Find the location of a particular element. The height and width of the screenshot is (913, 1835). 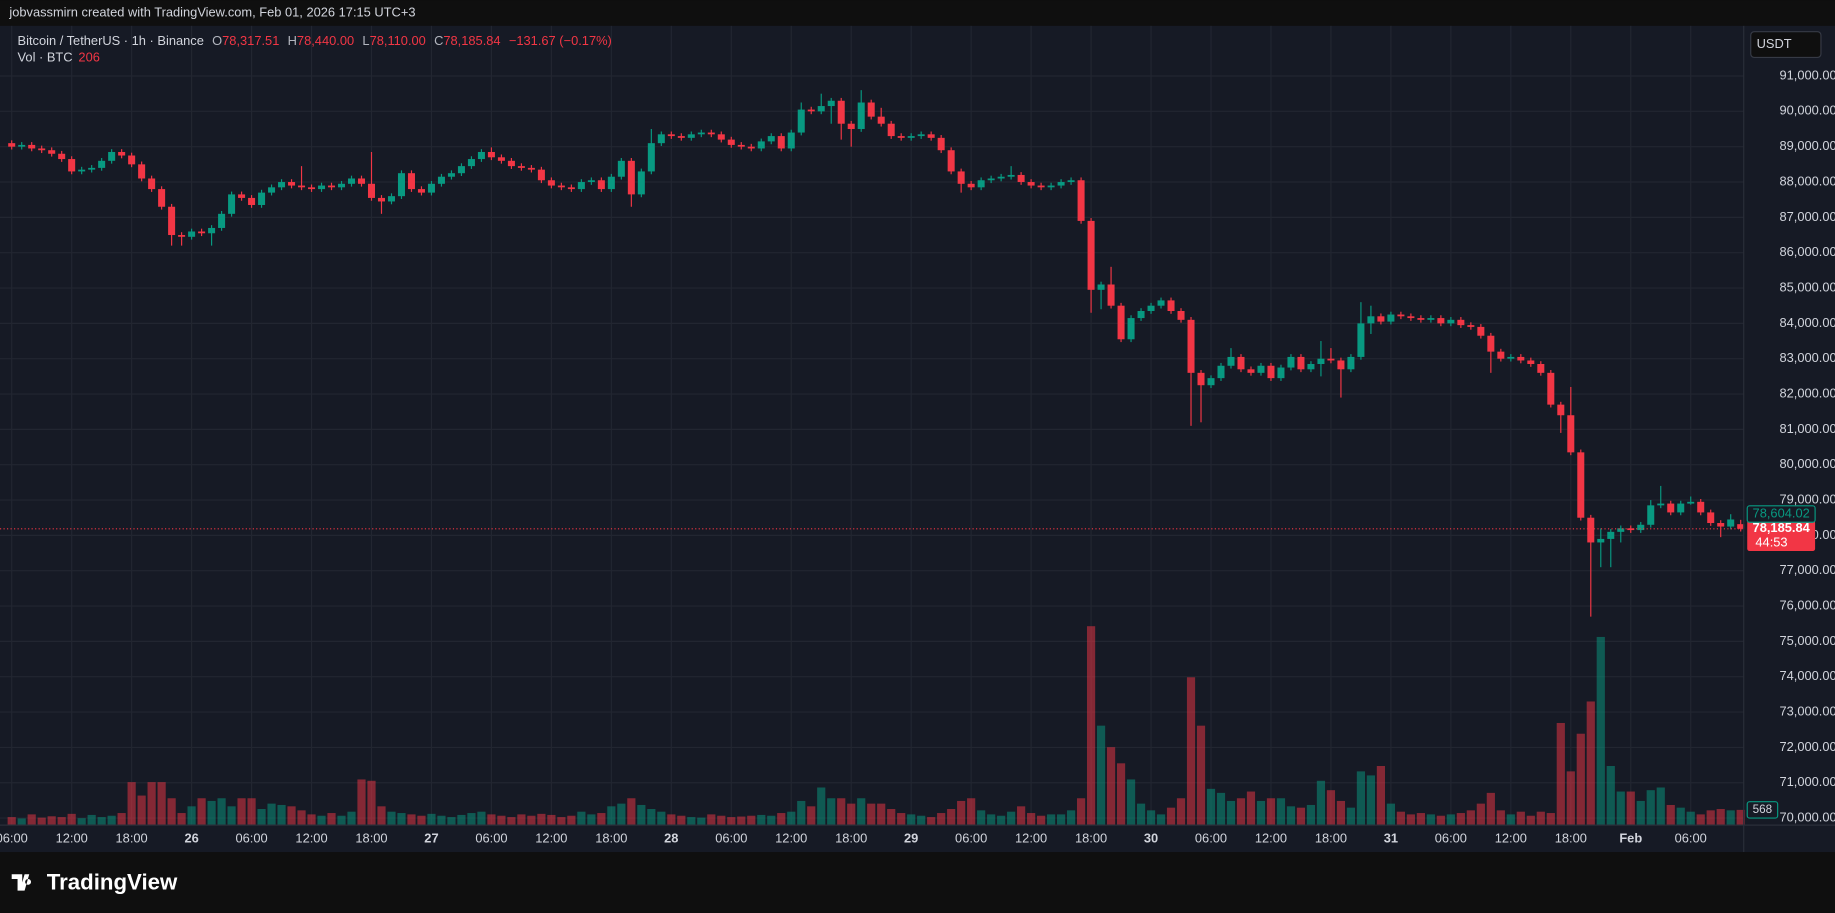

x-tick-label: 06:00 is located at coordinates (731, 838).